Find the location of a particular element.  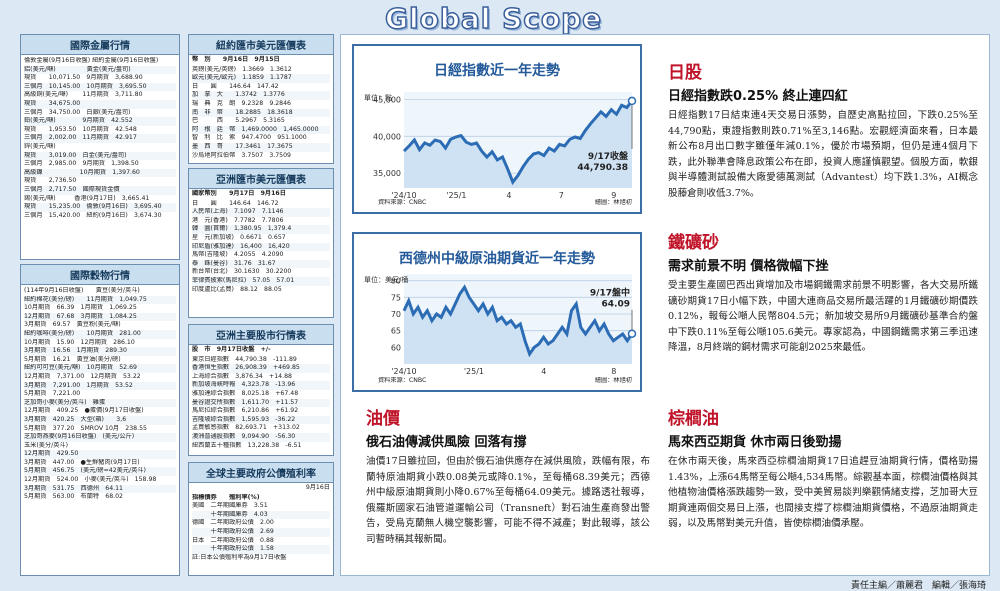

nikkei-chart-title: 日經指數近一年走勢 is located at coordinates (497, 71).